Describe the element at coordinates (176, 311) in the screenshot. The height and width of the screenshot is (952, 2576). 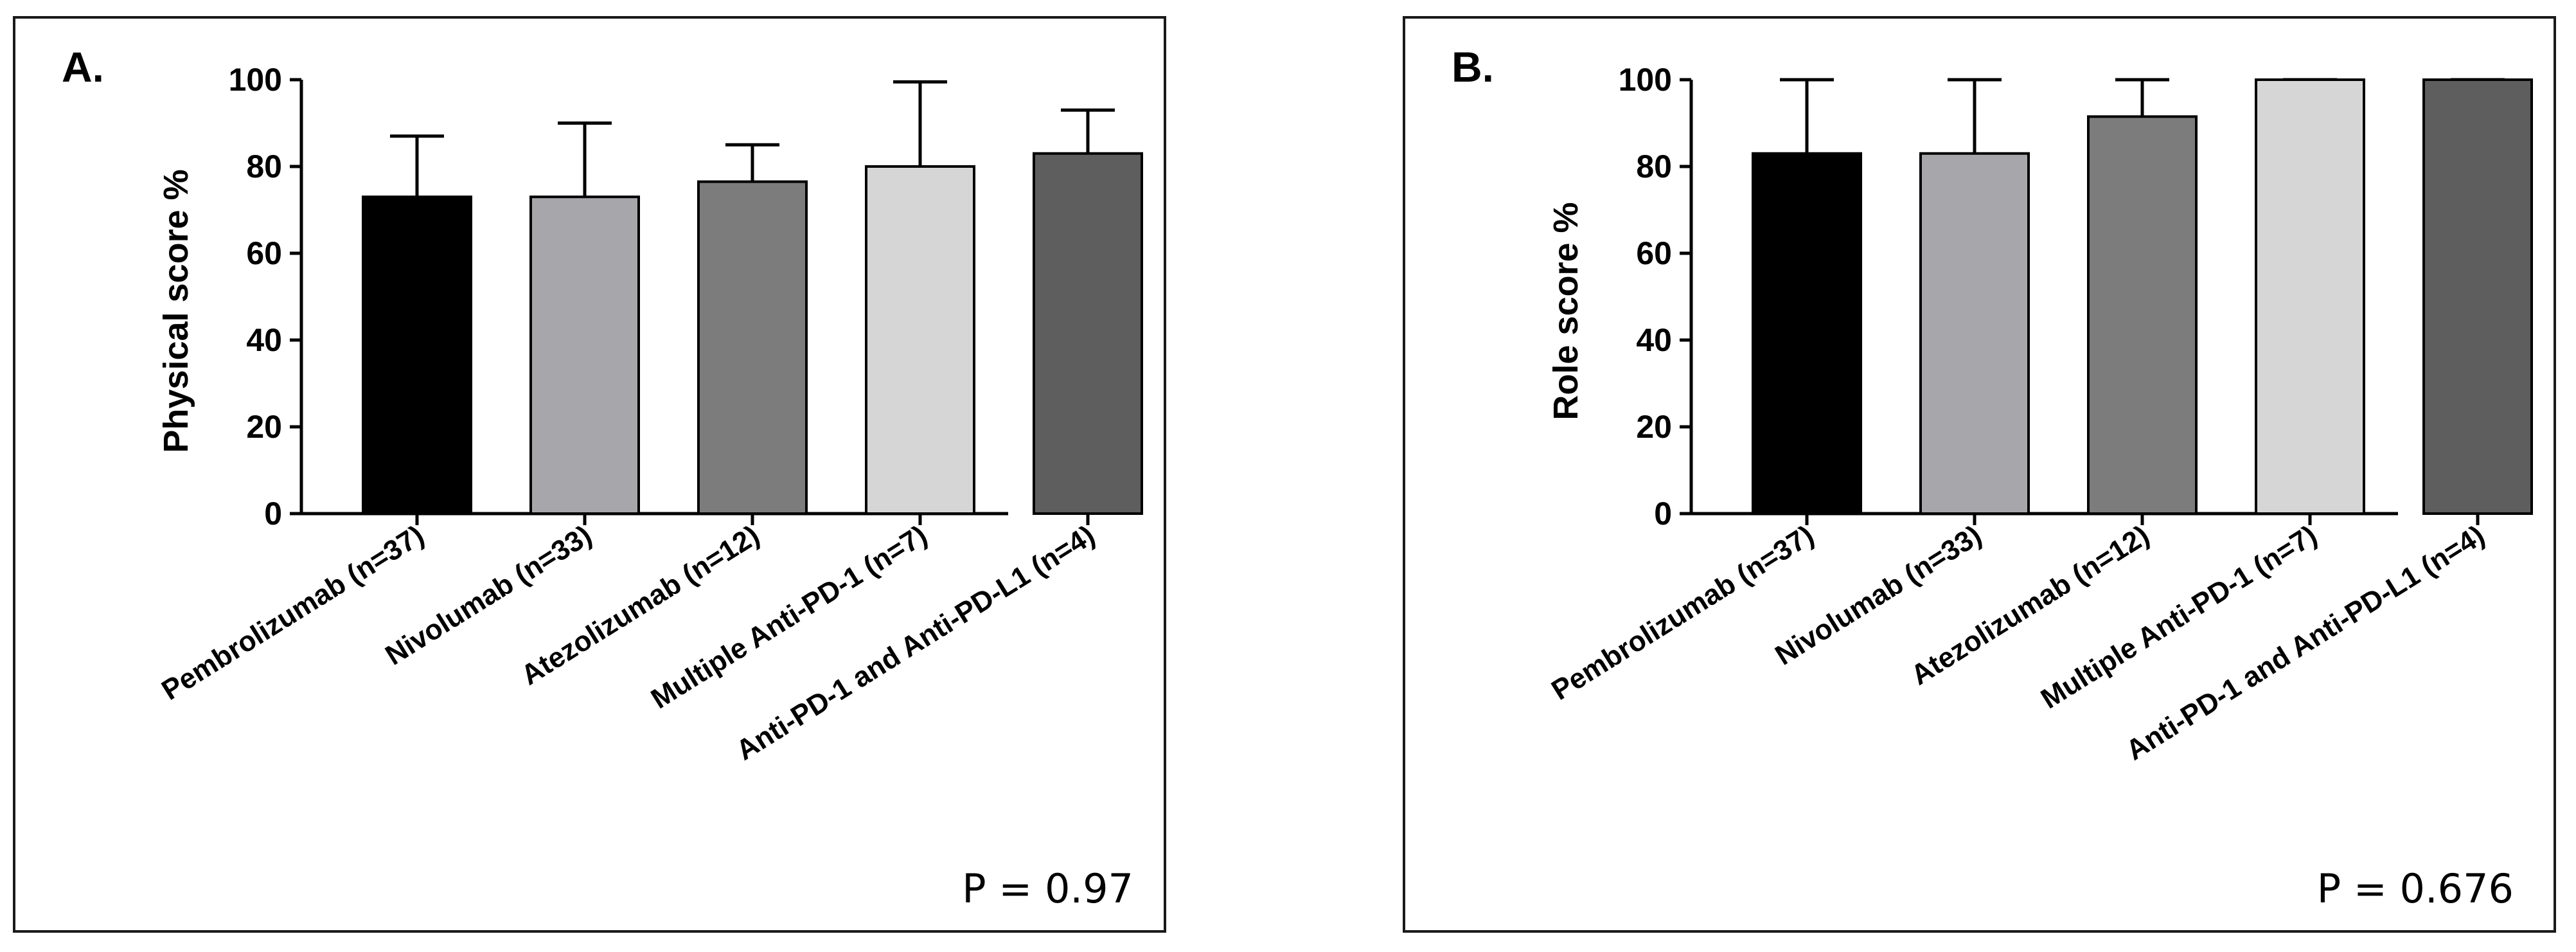
I see `y-axis-label: Physical score %` at that location.